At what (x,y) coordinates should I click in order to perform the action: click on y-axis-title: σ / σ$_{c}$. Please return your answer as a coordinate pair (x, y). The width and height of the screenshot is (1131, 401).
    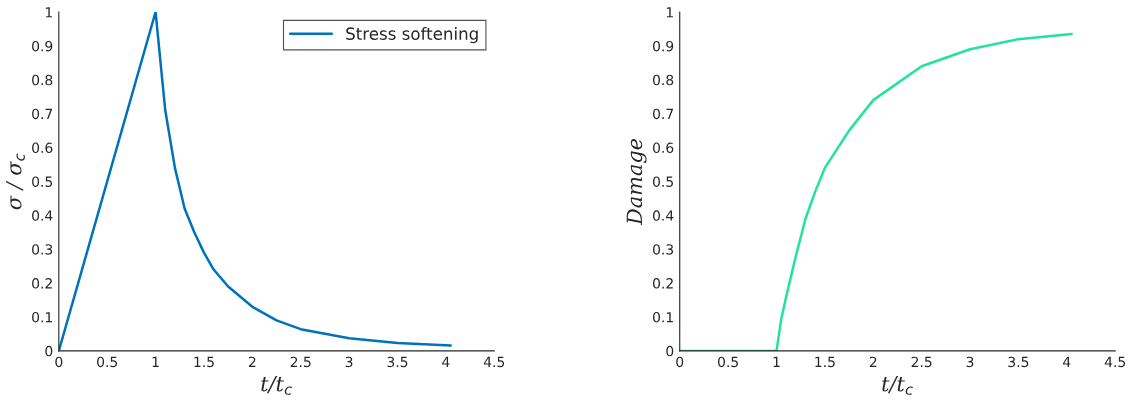
    Looking at the image, I should click on (15, 181).